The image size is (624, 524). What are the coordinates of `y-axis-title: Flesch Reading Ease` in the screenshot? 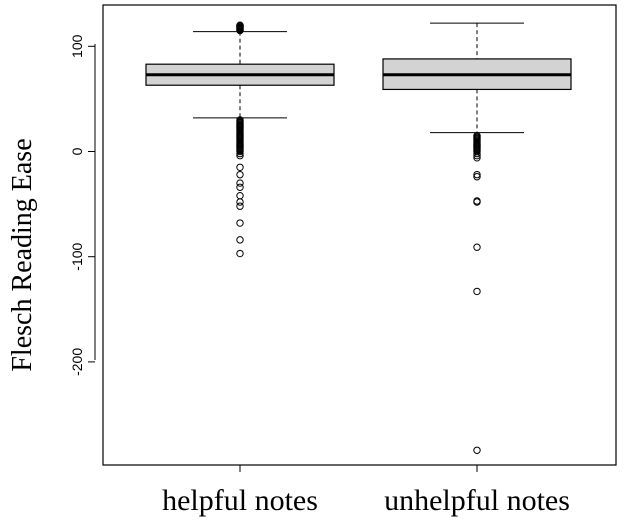 It's located at (22, 254).